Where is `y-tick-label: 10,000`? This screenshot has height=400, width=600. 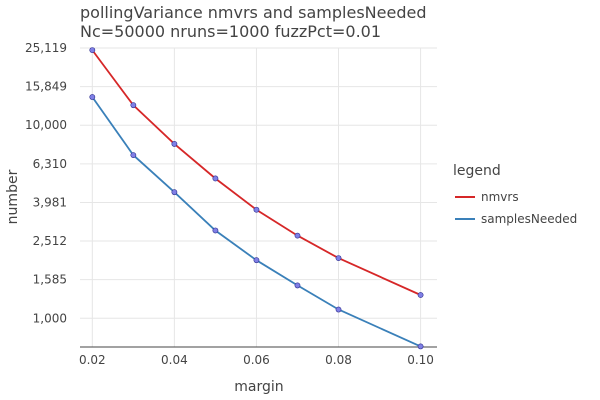 y-tick-label: 10,000 is located at coordinates (46, 125).